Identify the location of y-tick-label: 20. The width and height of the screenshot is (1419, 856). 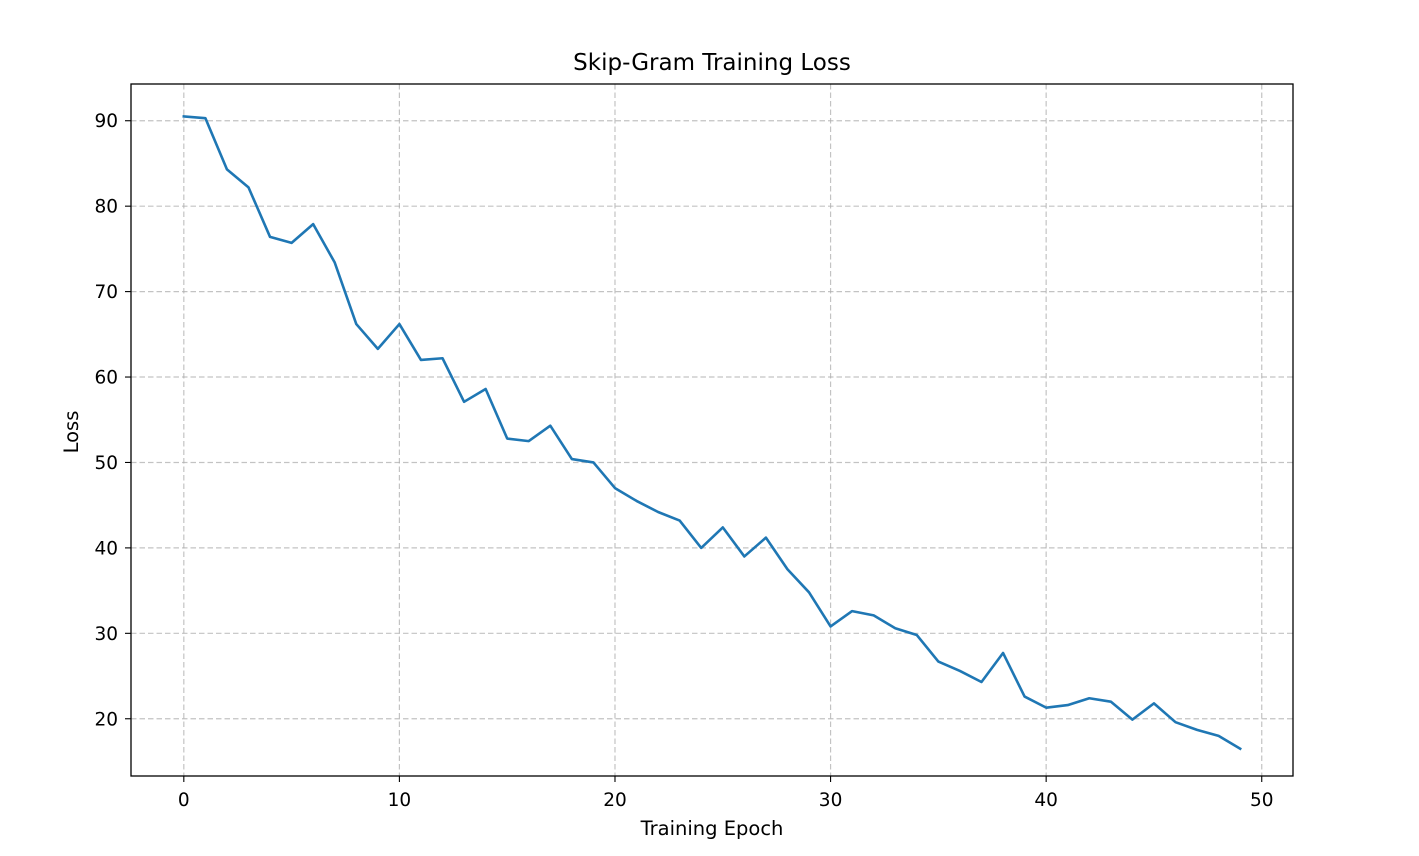
(106, 719).